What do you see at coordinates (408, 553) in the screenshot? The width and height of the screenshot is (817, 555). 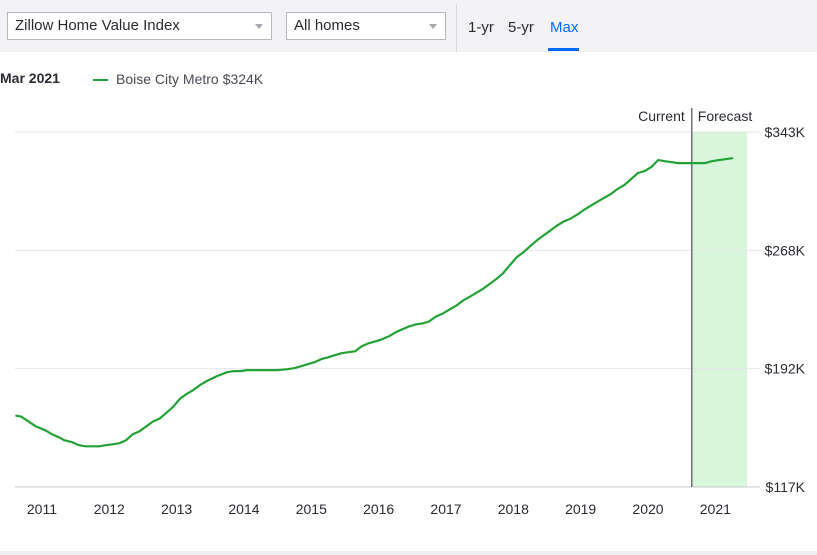 I see `bottom-divider` at bounding box center [408, 553].